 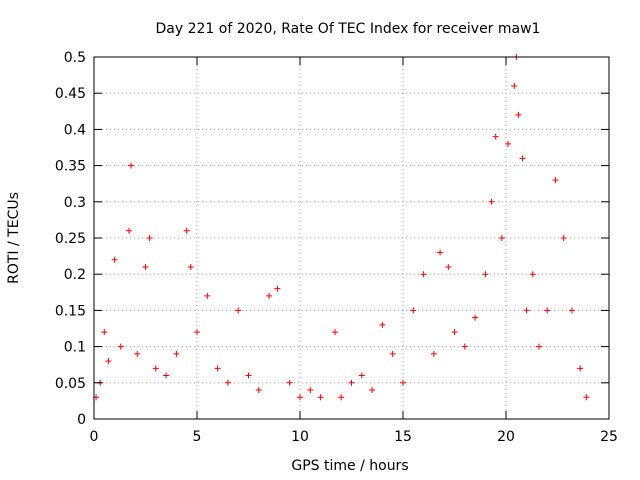 I want to click on y-tick-labels: 0 0.05 0.1 0.15 0.2 0.25 0.3 0.35 0.4 0.45 0.5, so click(x=70, y=239).